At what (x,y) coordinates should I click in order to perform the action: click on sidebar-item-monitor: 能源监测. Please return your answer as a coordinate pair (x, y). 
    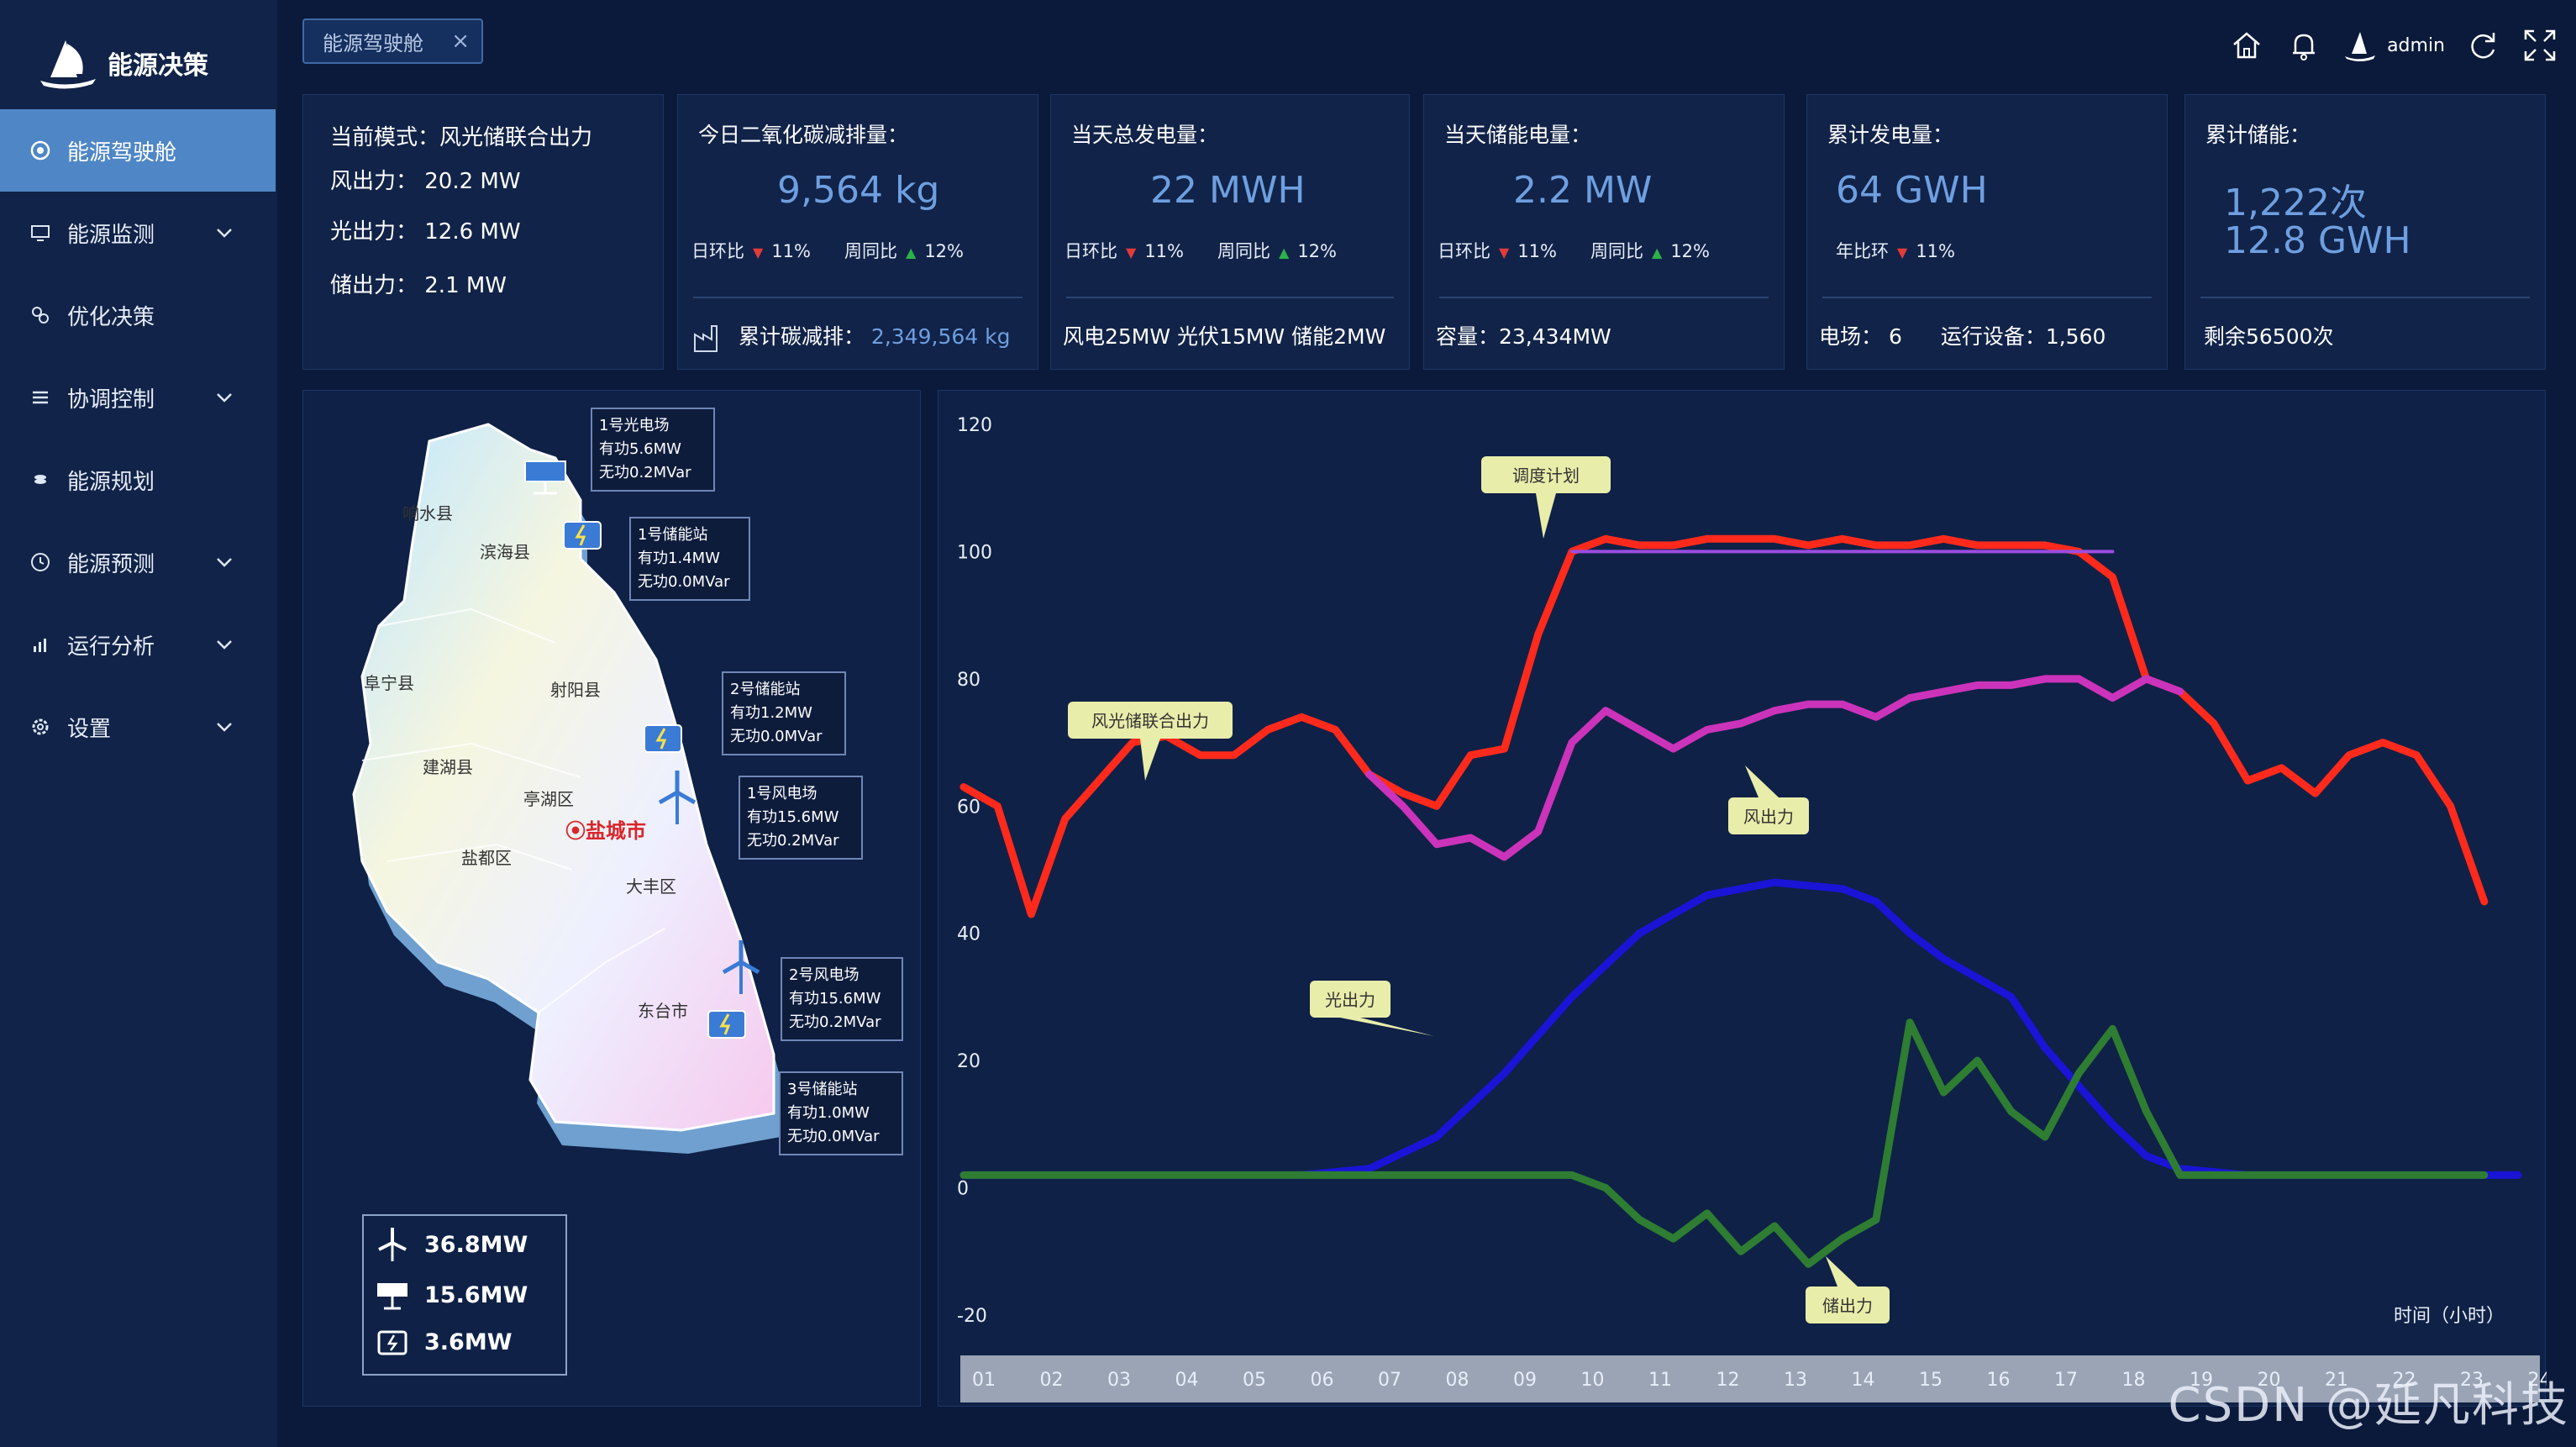
    Looking at the image, I should click on (138, 233).